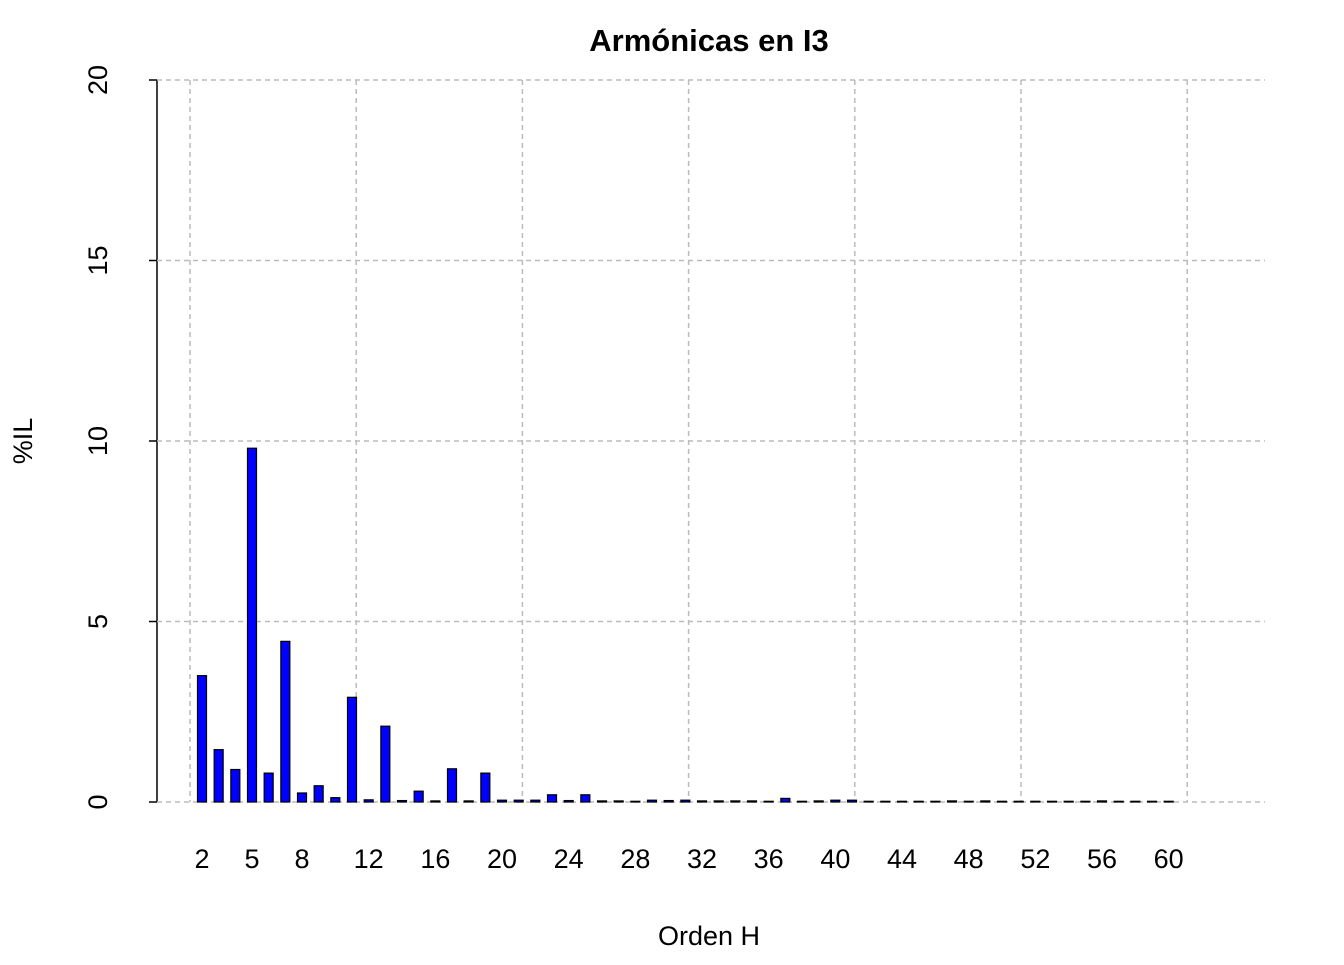 The width and height of the screenshot is (1344, 965). I want to click on x-tick-label: 2, so click(201, 859).